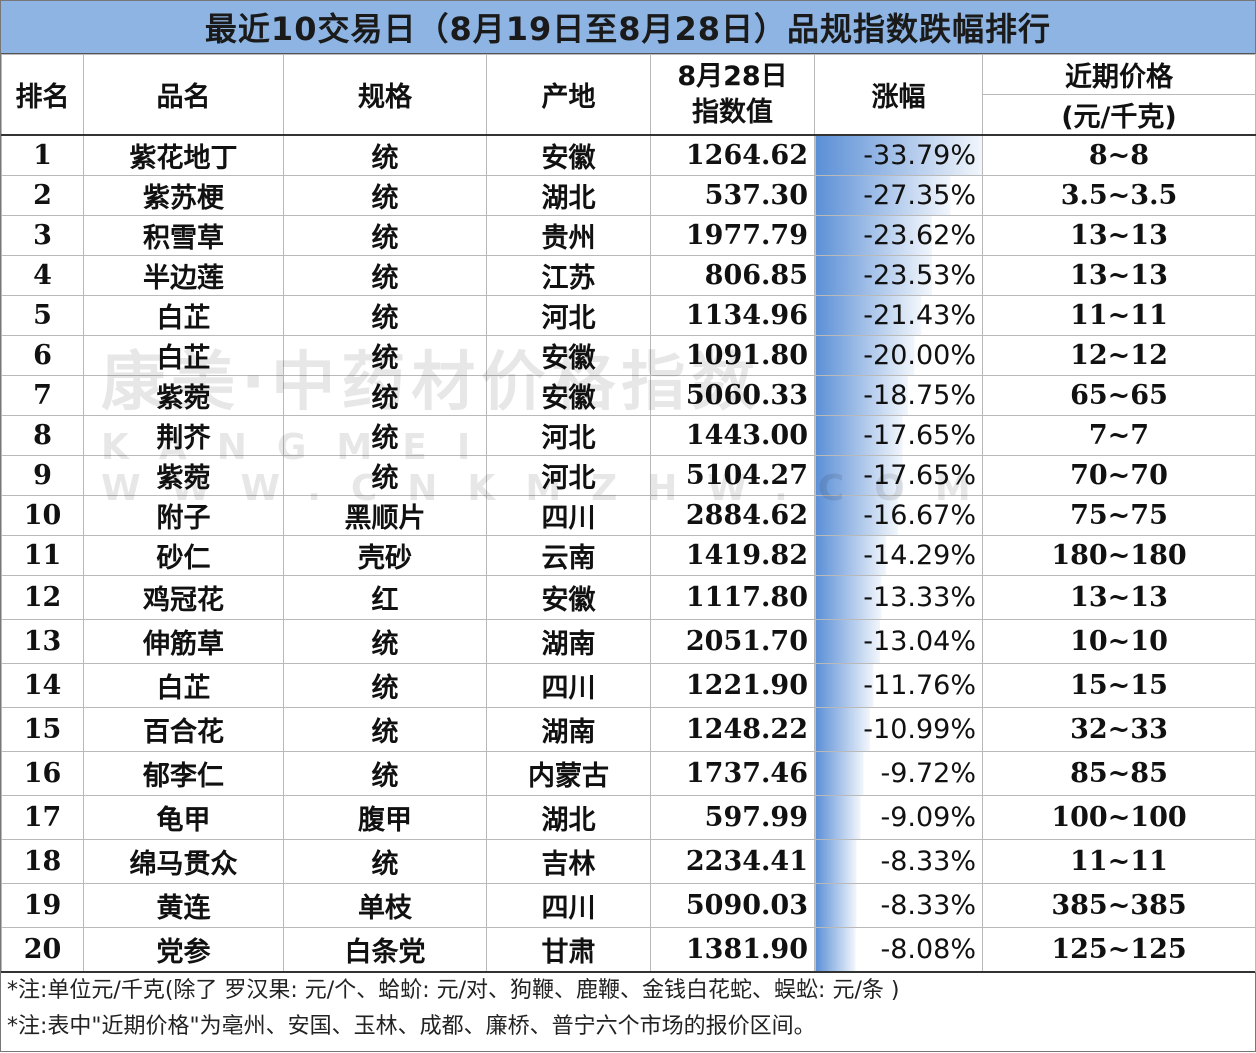 Image resolution: width=1256 pixels, height=1053 pixels. Describe the element at coordinates (42, 235) in the screenshot. I see `cell-rank: 3` at that location.